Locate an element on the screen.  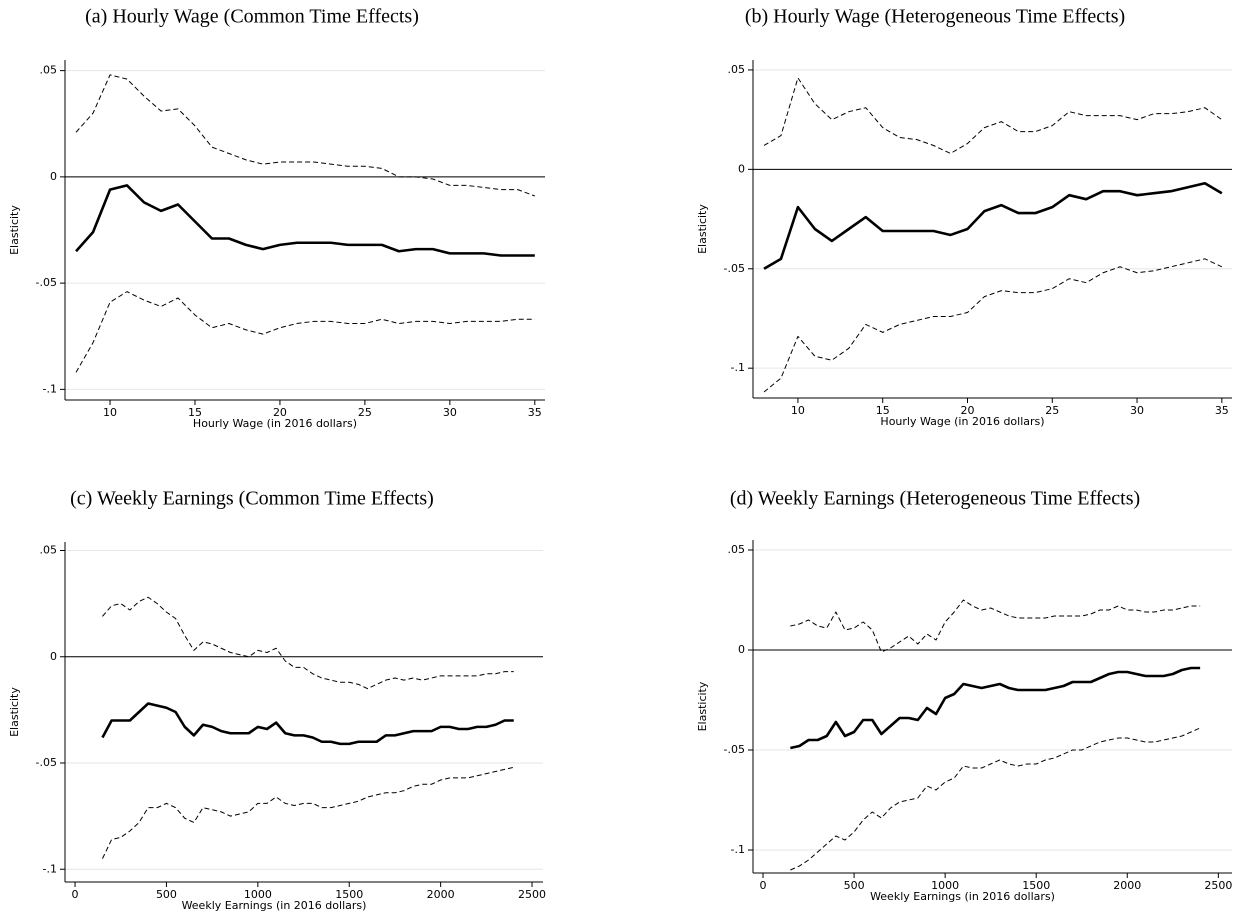
panel-title: (a) Hourly Wage (Common Time Effects) is located at coordinates (252, 17).